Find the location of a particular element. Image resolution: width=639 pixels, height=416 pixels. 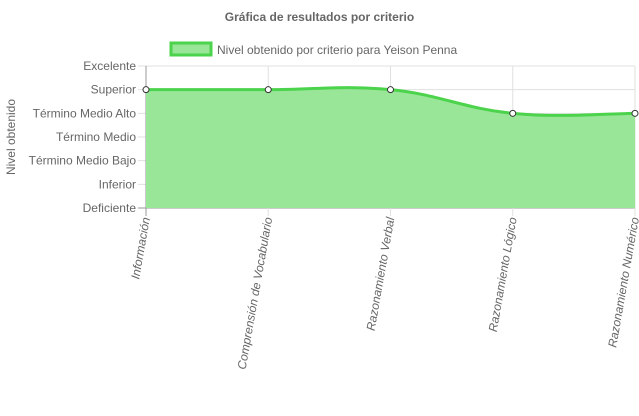

y-tick-label: Excelente is located at coordinates (109, 66).